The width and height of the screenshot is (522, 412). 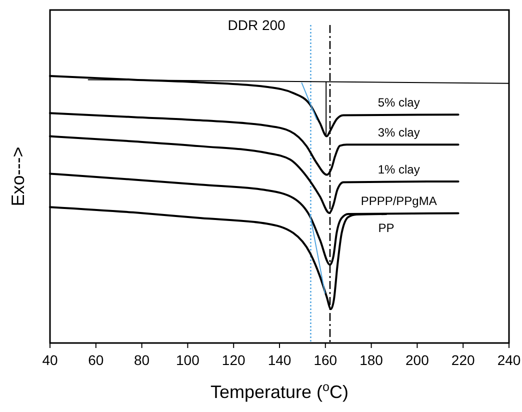 I want to click on y-axis-title: Exo--->, so click(x=18, y=176).